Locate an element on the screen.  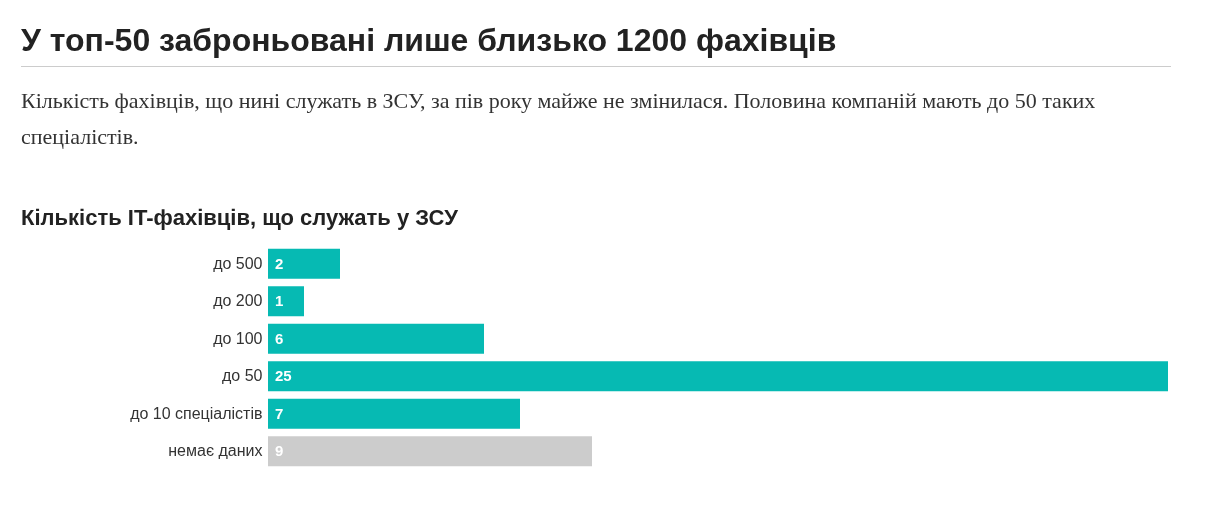
chart-title: У топ-50 заброньовані лише близько 1200 фахівців is located at coordinates (596, 33).